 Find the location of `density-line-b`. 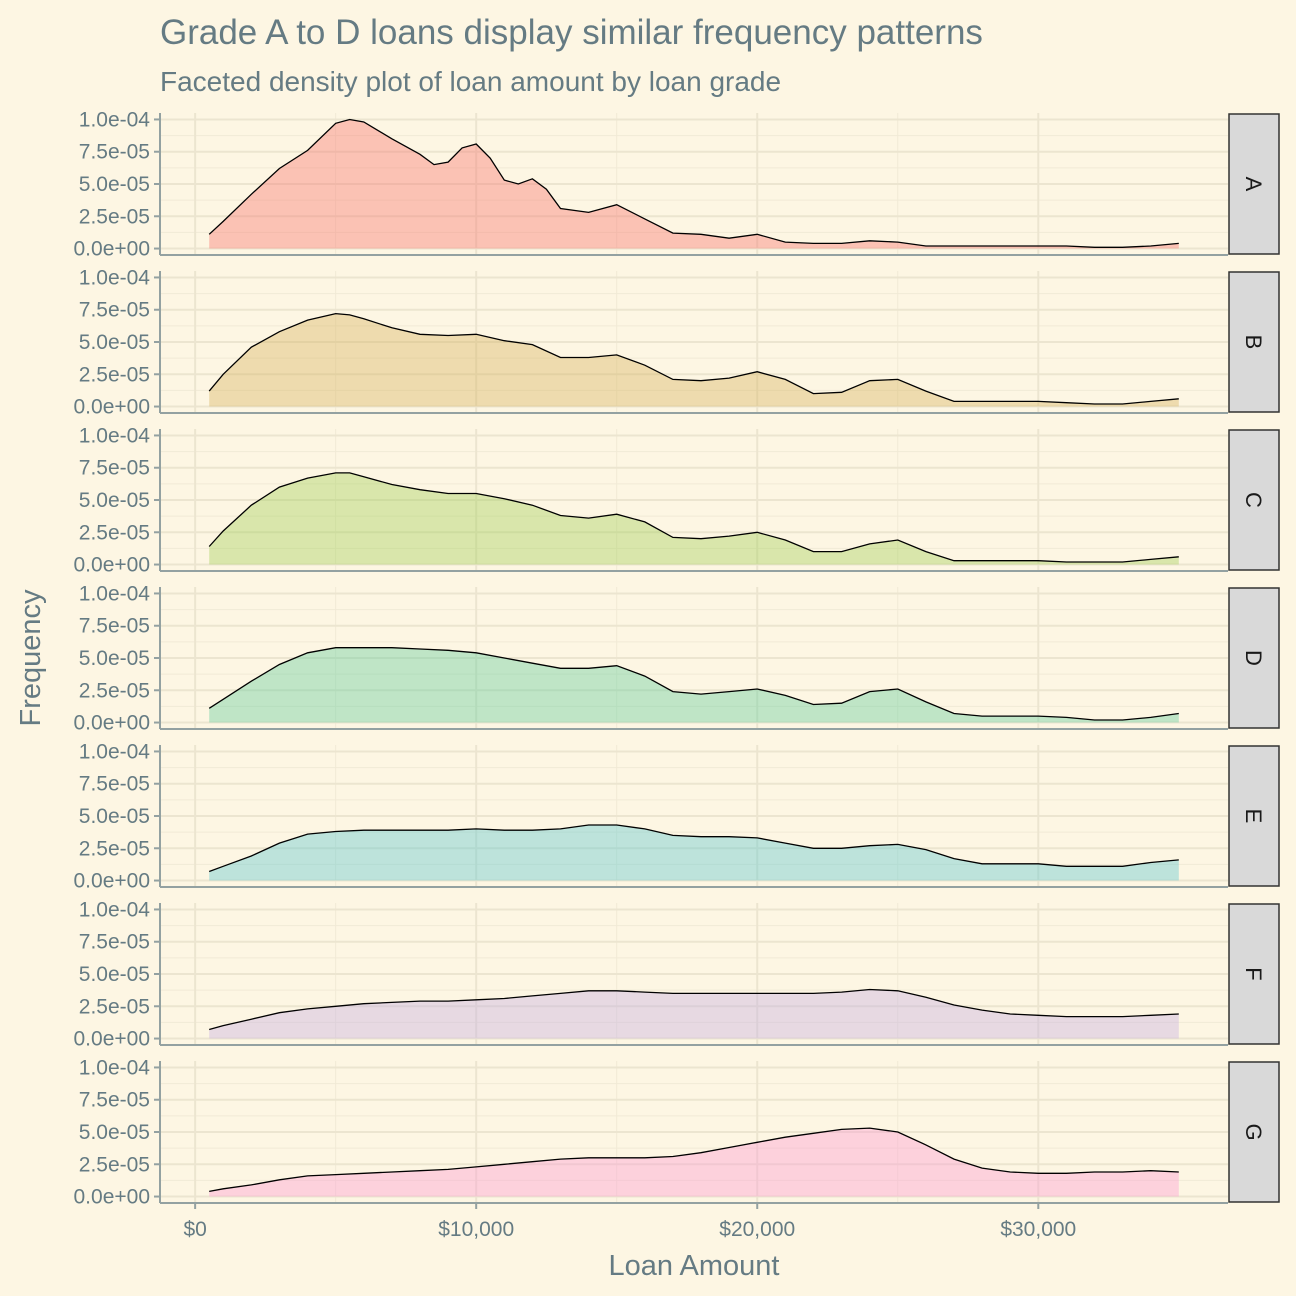

density-line-b is located at coordinates (693, 358).